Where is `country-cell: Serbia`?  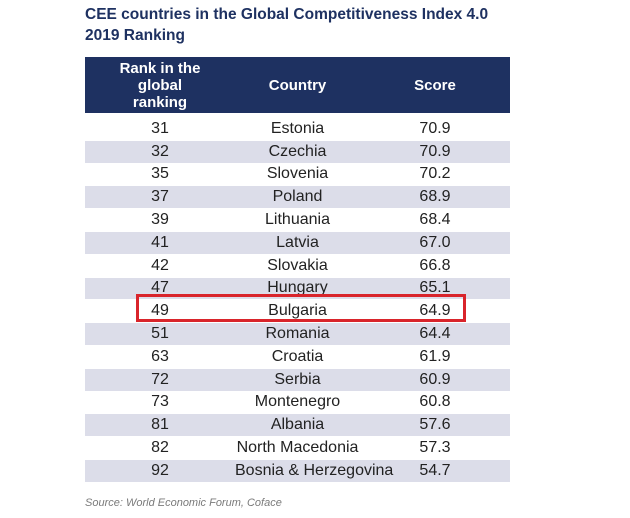
country-cell: Serbia is located at coordinates (297, 379).